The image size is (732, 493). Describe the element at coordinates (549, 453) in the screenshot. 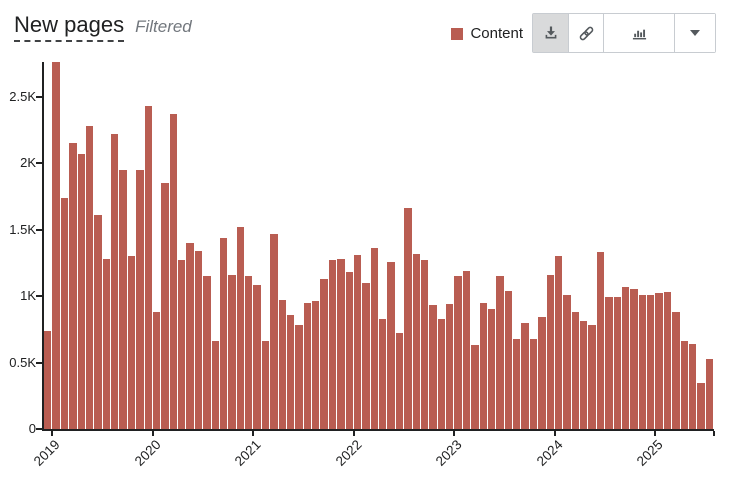

I see `x-axis-label: 2024` at that location.